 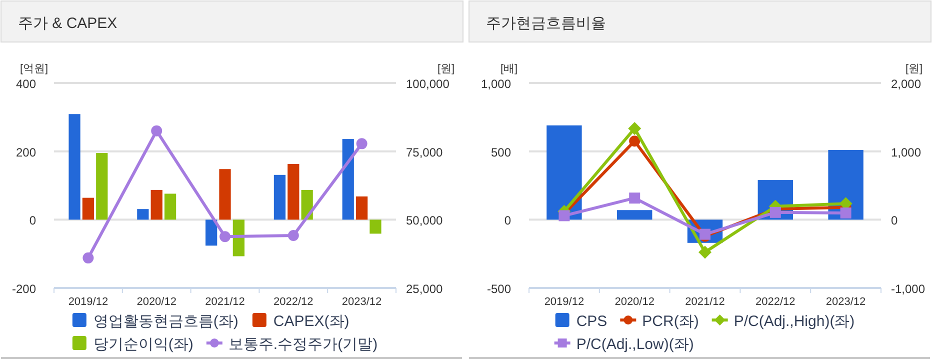 I want to click on legend-label: 당기순이익(좌), so click(x=143, y=344).